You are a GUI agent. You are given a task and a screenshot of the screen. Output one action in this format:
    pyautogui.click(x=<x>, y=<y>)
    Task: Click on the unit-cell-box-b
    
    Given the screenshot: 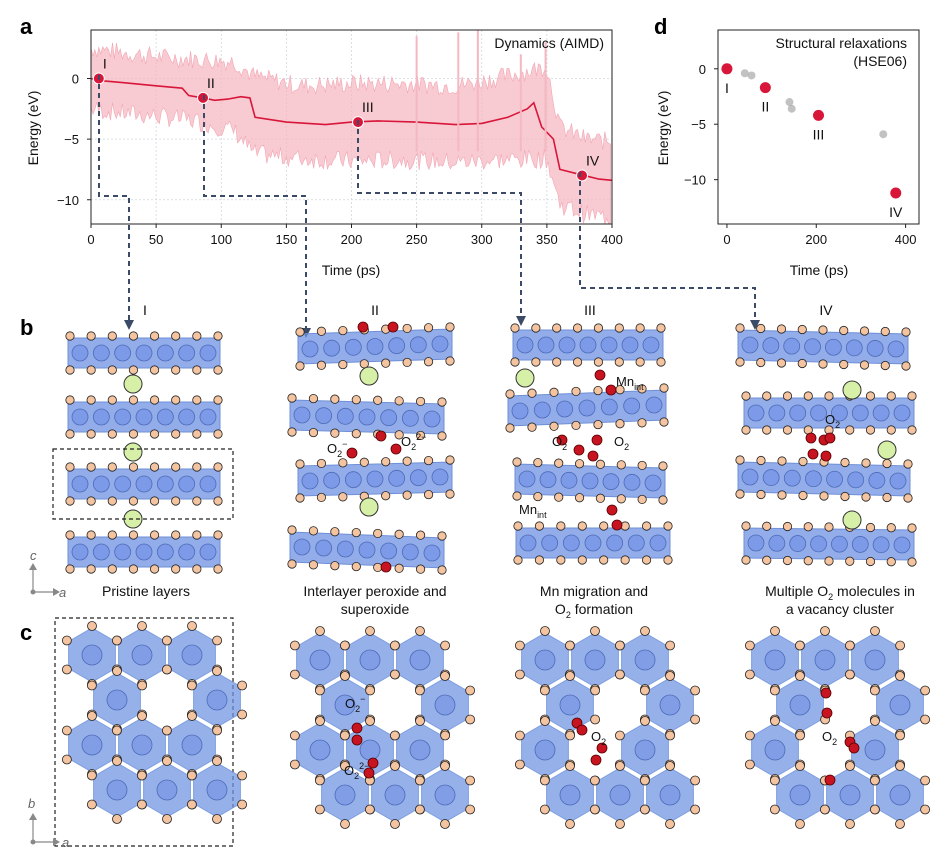 What is the action you would take?
    pyautogui.click(x=143, y=484)
    